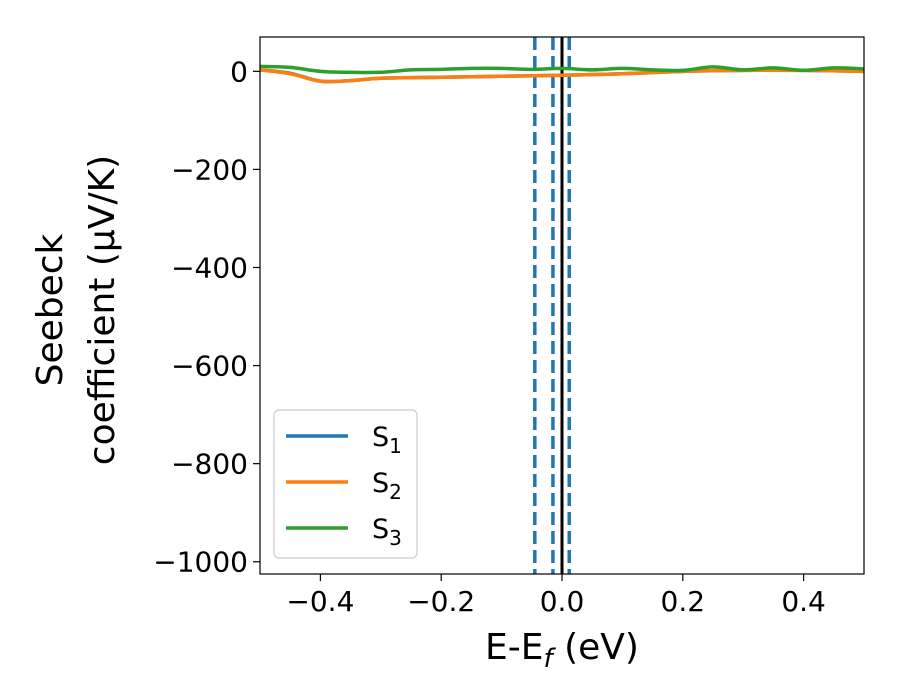  What do you see at coordinates (683, 601) in the screenshot?
I see `x-tick-label: 0.2` at bounding box center [683, 601].